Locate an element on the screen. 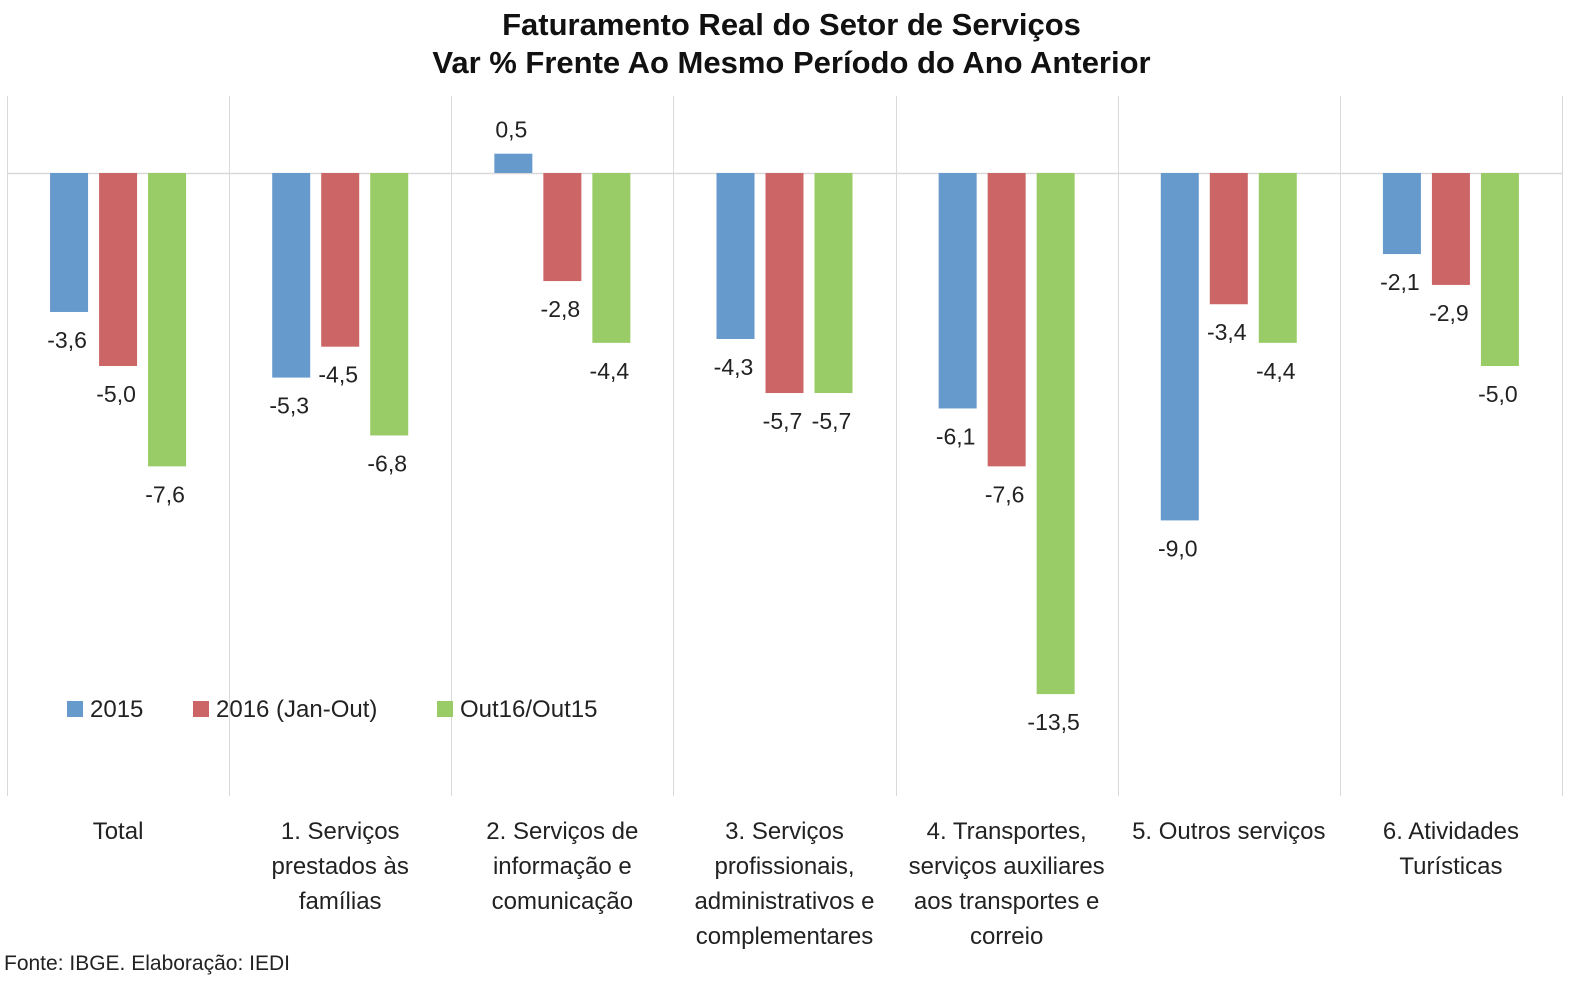  source-note: Fonte: IBGE. Elaboração: IEDI is located at coordinates (147, 963).